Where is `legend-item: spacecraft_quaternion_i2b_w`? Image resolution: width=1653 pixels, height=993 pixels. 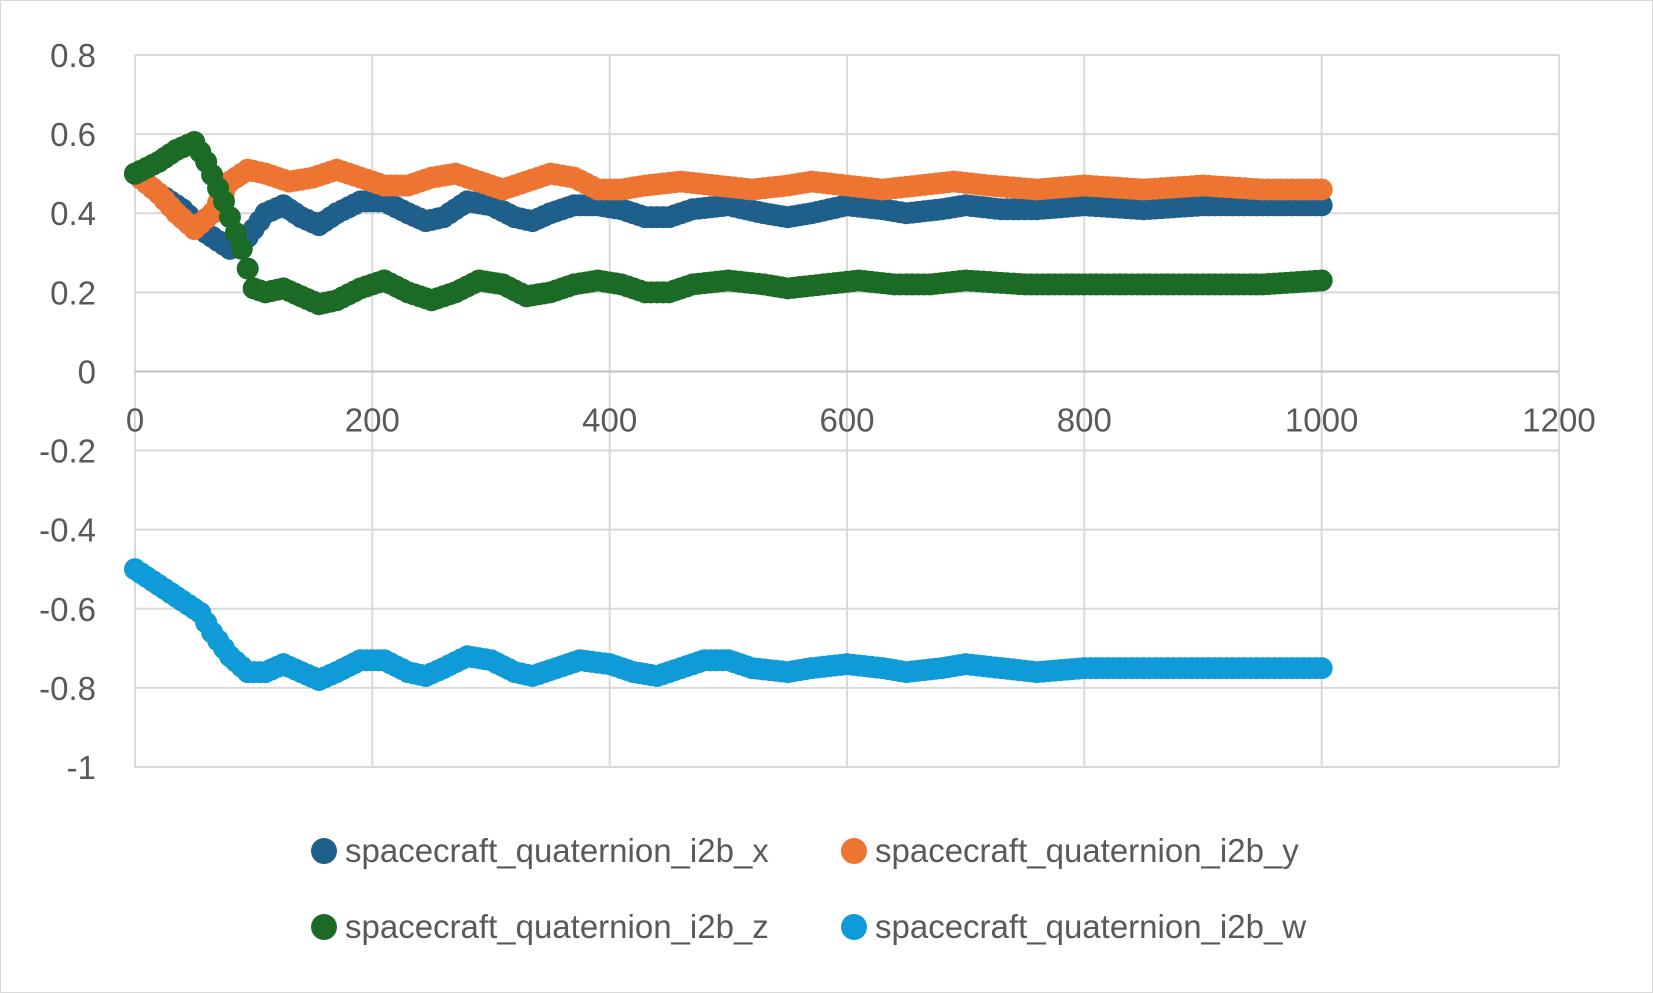
legend-item: spacecraft_quaternion_i2b_w is located at coordinates (1073, 927).